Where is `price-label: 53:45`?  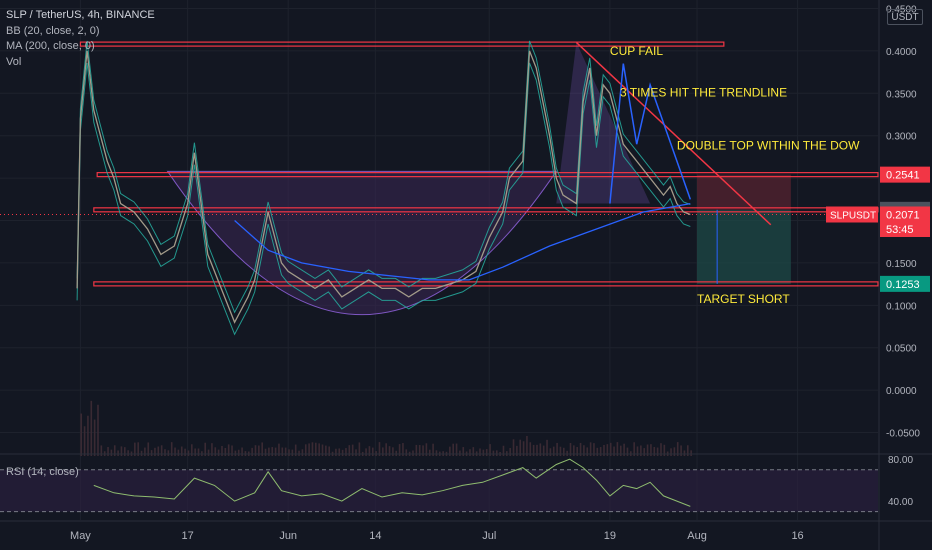 price-label: 53:45 is located at coordinates (900, 230).